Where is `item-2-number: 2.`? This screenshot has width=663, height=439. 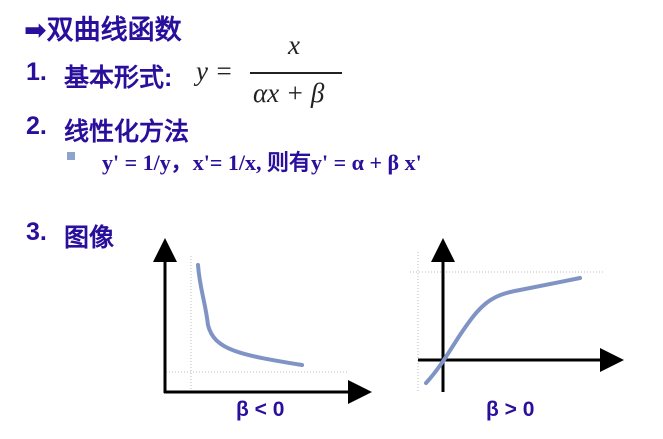 item-2-number: 2. is located at coordinates (36, 126).